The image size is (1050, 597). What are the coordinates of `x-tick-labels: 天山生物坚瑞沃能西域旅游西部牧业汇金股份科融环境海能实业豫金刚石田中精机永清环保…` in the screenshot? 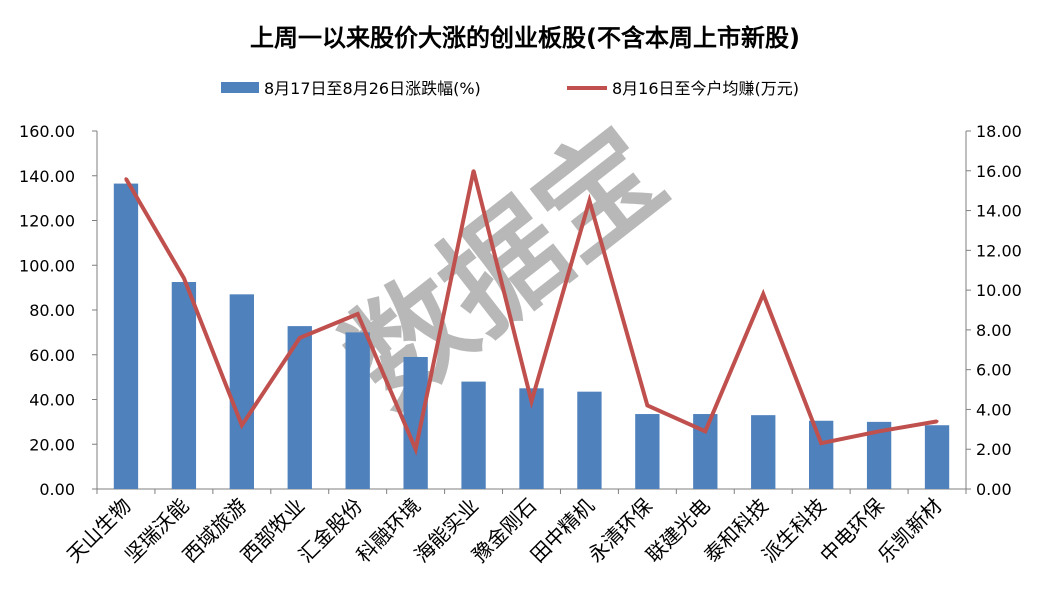 It's located at (504, 531).